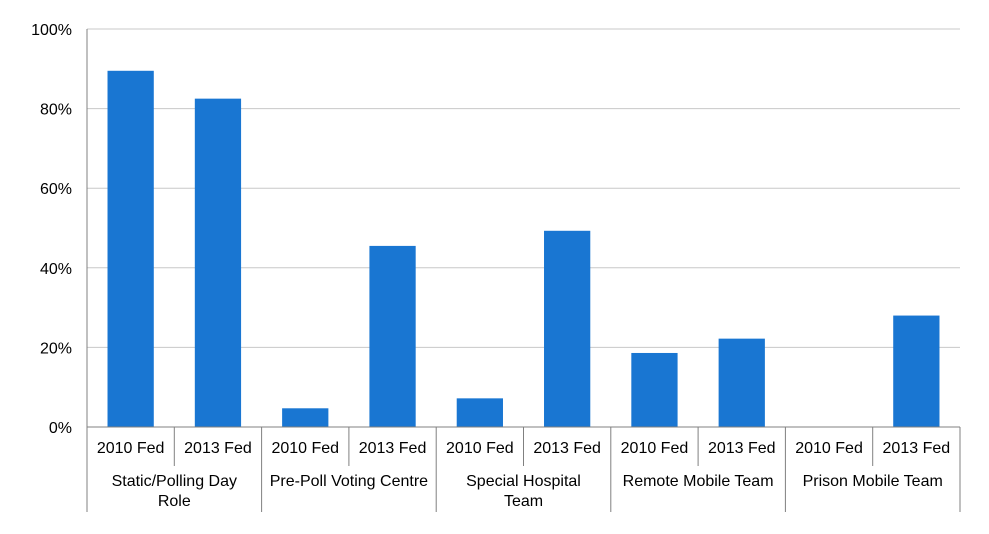 The width and height of the screenshot is (989, 534). What do you see at coordinates (174, 501) in the screenshot?
I see `x-group-label: Role` at bounding box center [174, 501].